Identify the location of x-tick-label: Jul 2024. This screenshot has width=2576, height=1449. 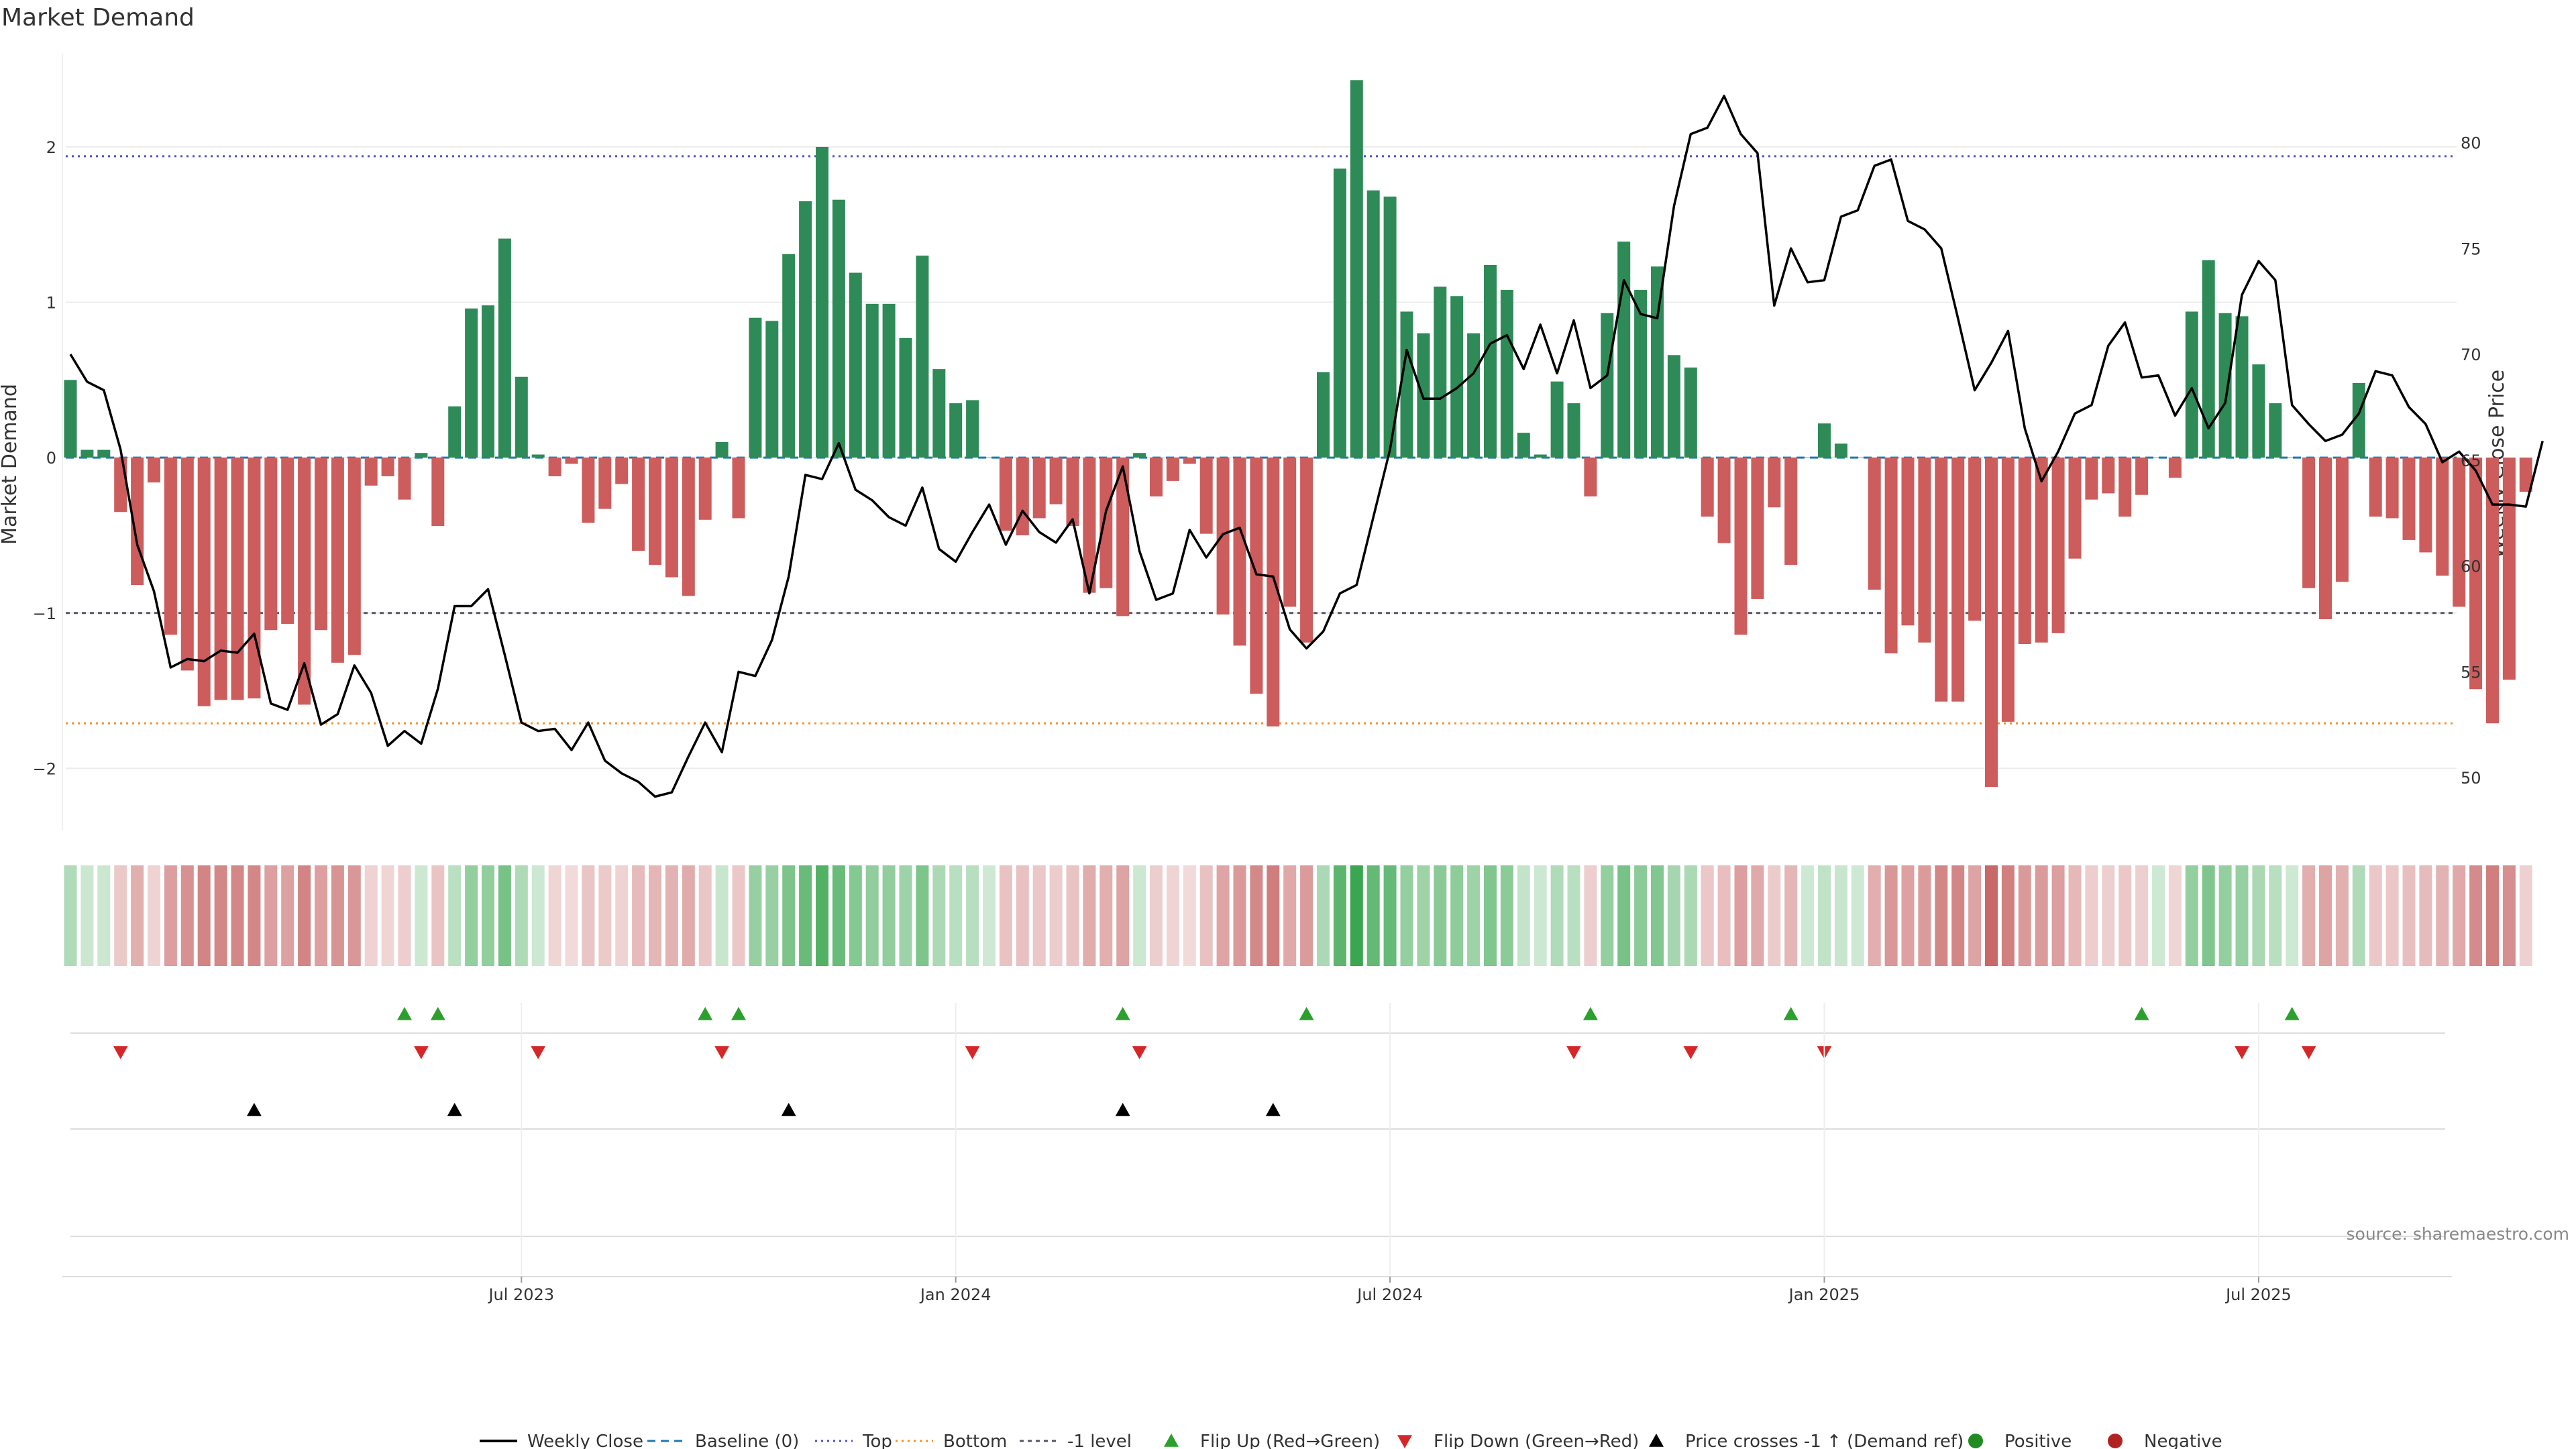
(1389, 1294).